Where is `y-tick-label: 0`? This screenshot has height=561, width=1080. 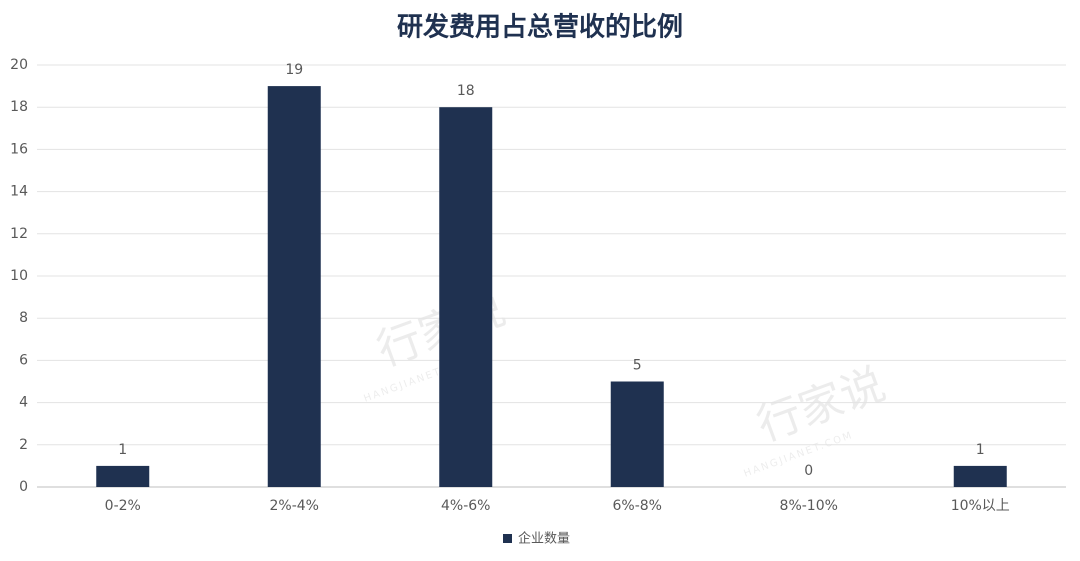
y-tick-label: 0 is located at coordinates (23, 487).